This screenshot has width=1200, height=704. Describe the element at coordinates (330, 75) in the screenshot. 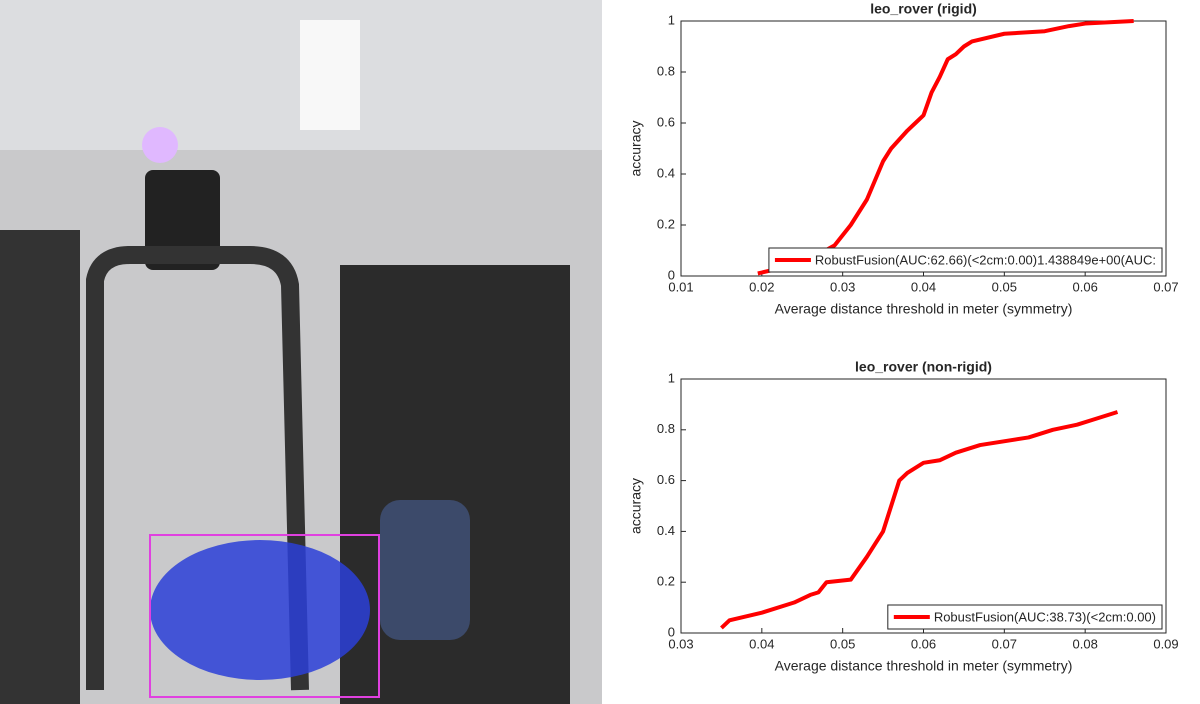

I see `light` at that location.